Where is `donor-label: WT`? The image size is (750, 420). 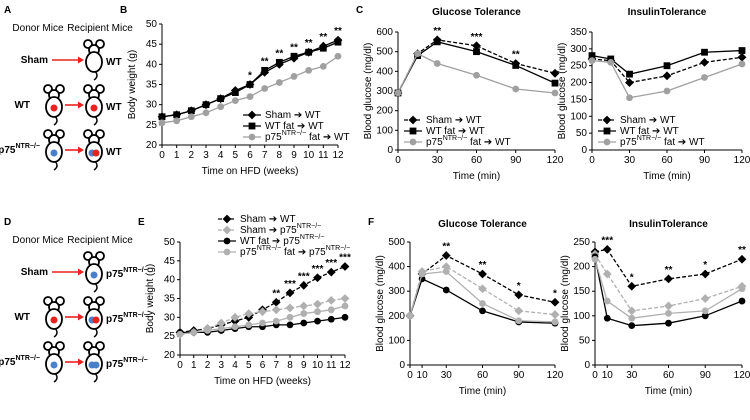
donor-label: WT is located at coordinates (22, 317).